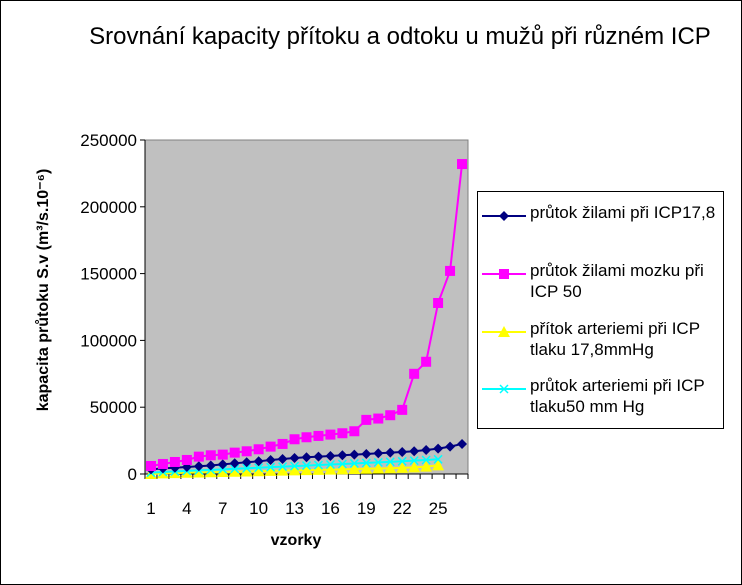  Describe the element at coordinates (617, 281) in the screenshot. I see `legend-label: průtok žilami mozku při ICP 50` at that location.